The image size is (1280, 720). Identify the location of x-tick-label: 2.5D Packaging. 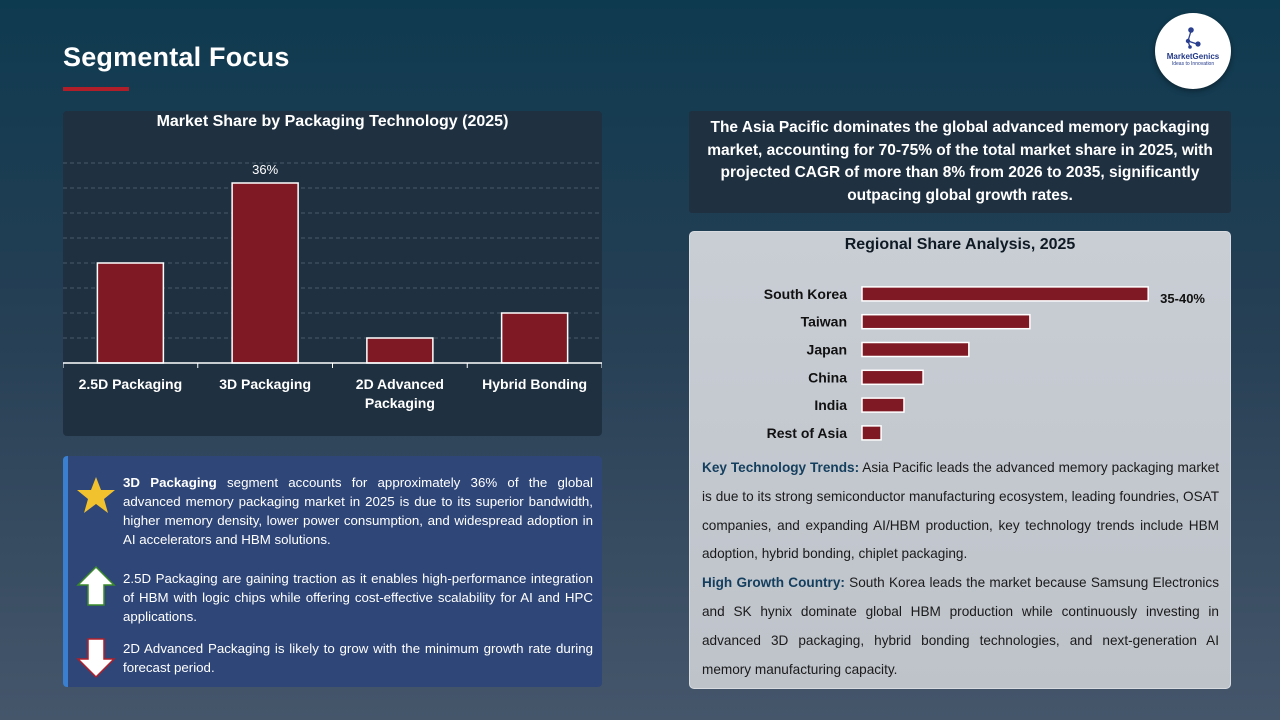
(131, 384).